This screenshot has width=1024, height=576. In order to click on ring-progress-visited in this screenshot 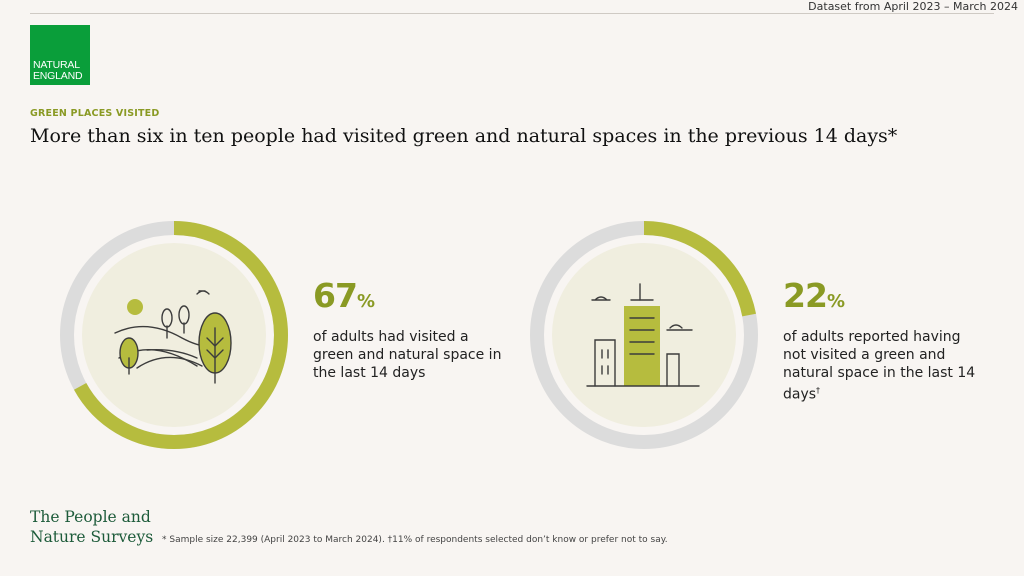, I will do `click(174, 335)`.